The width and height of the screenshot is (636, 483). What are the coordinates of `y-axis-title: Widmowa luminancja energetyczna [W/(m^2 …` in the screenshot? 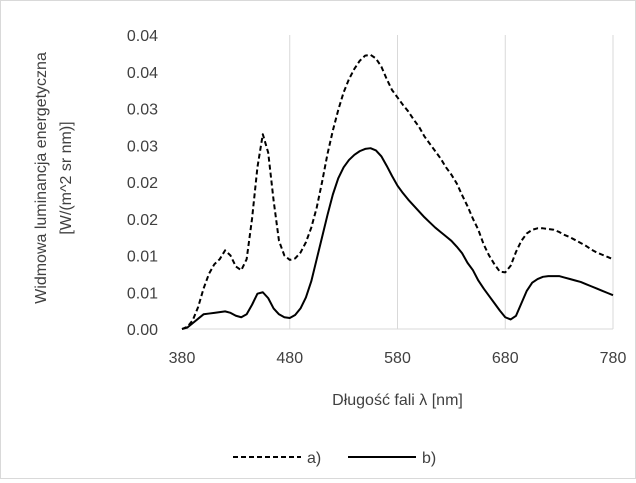 It's located at (54, 178).